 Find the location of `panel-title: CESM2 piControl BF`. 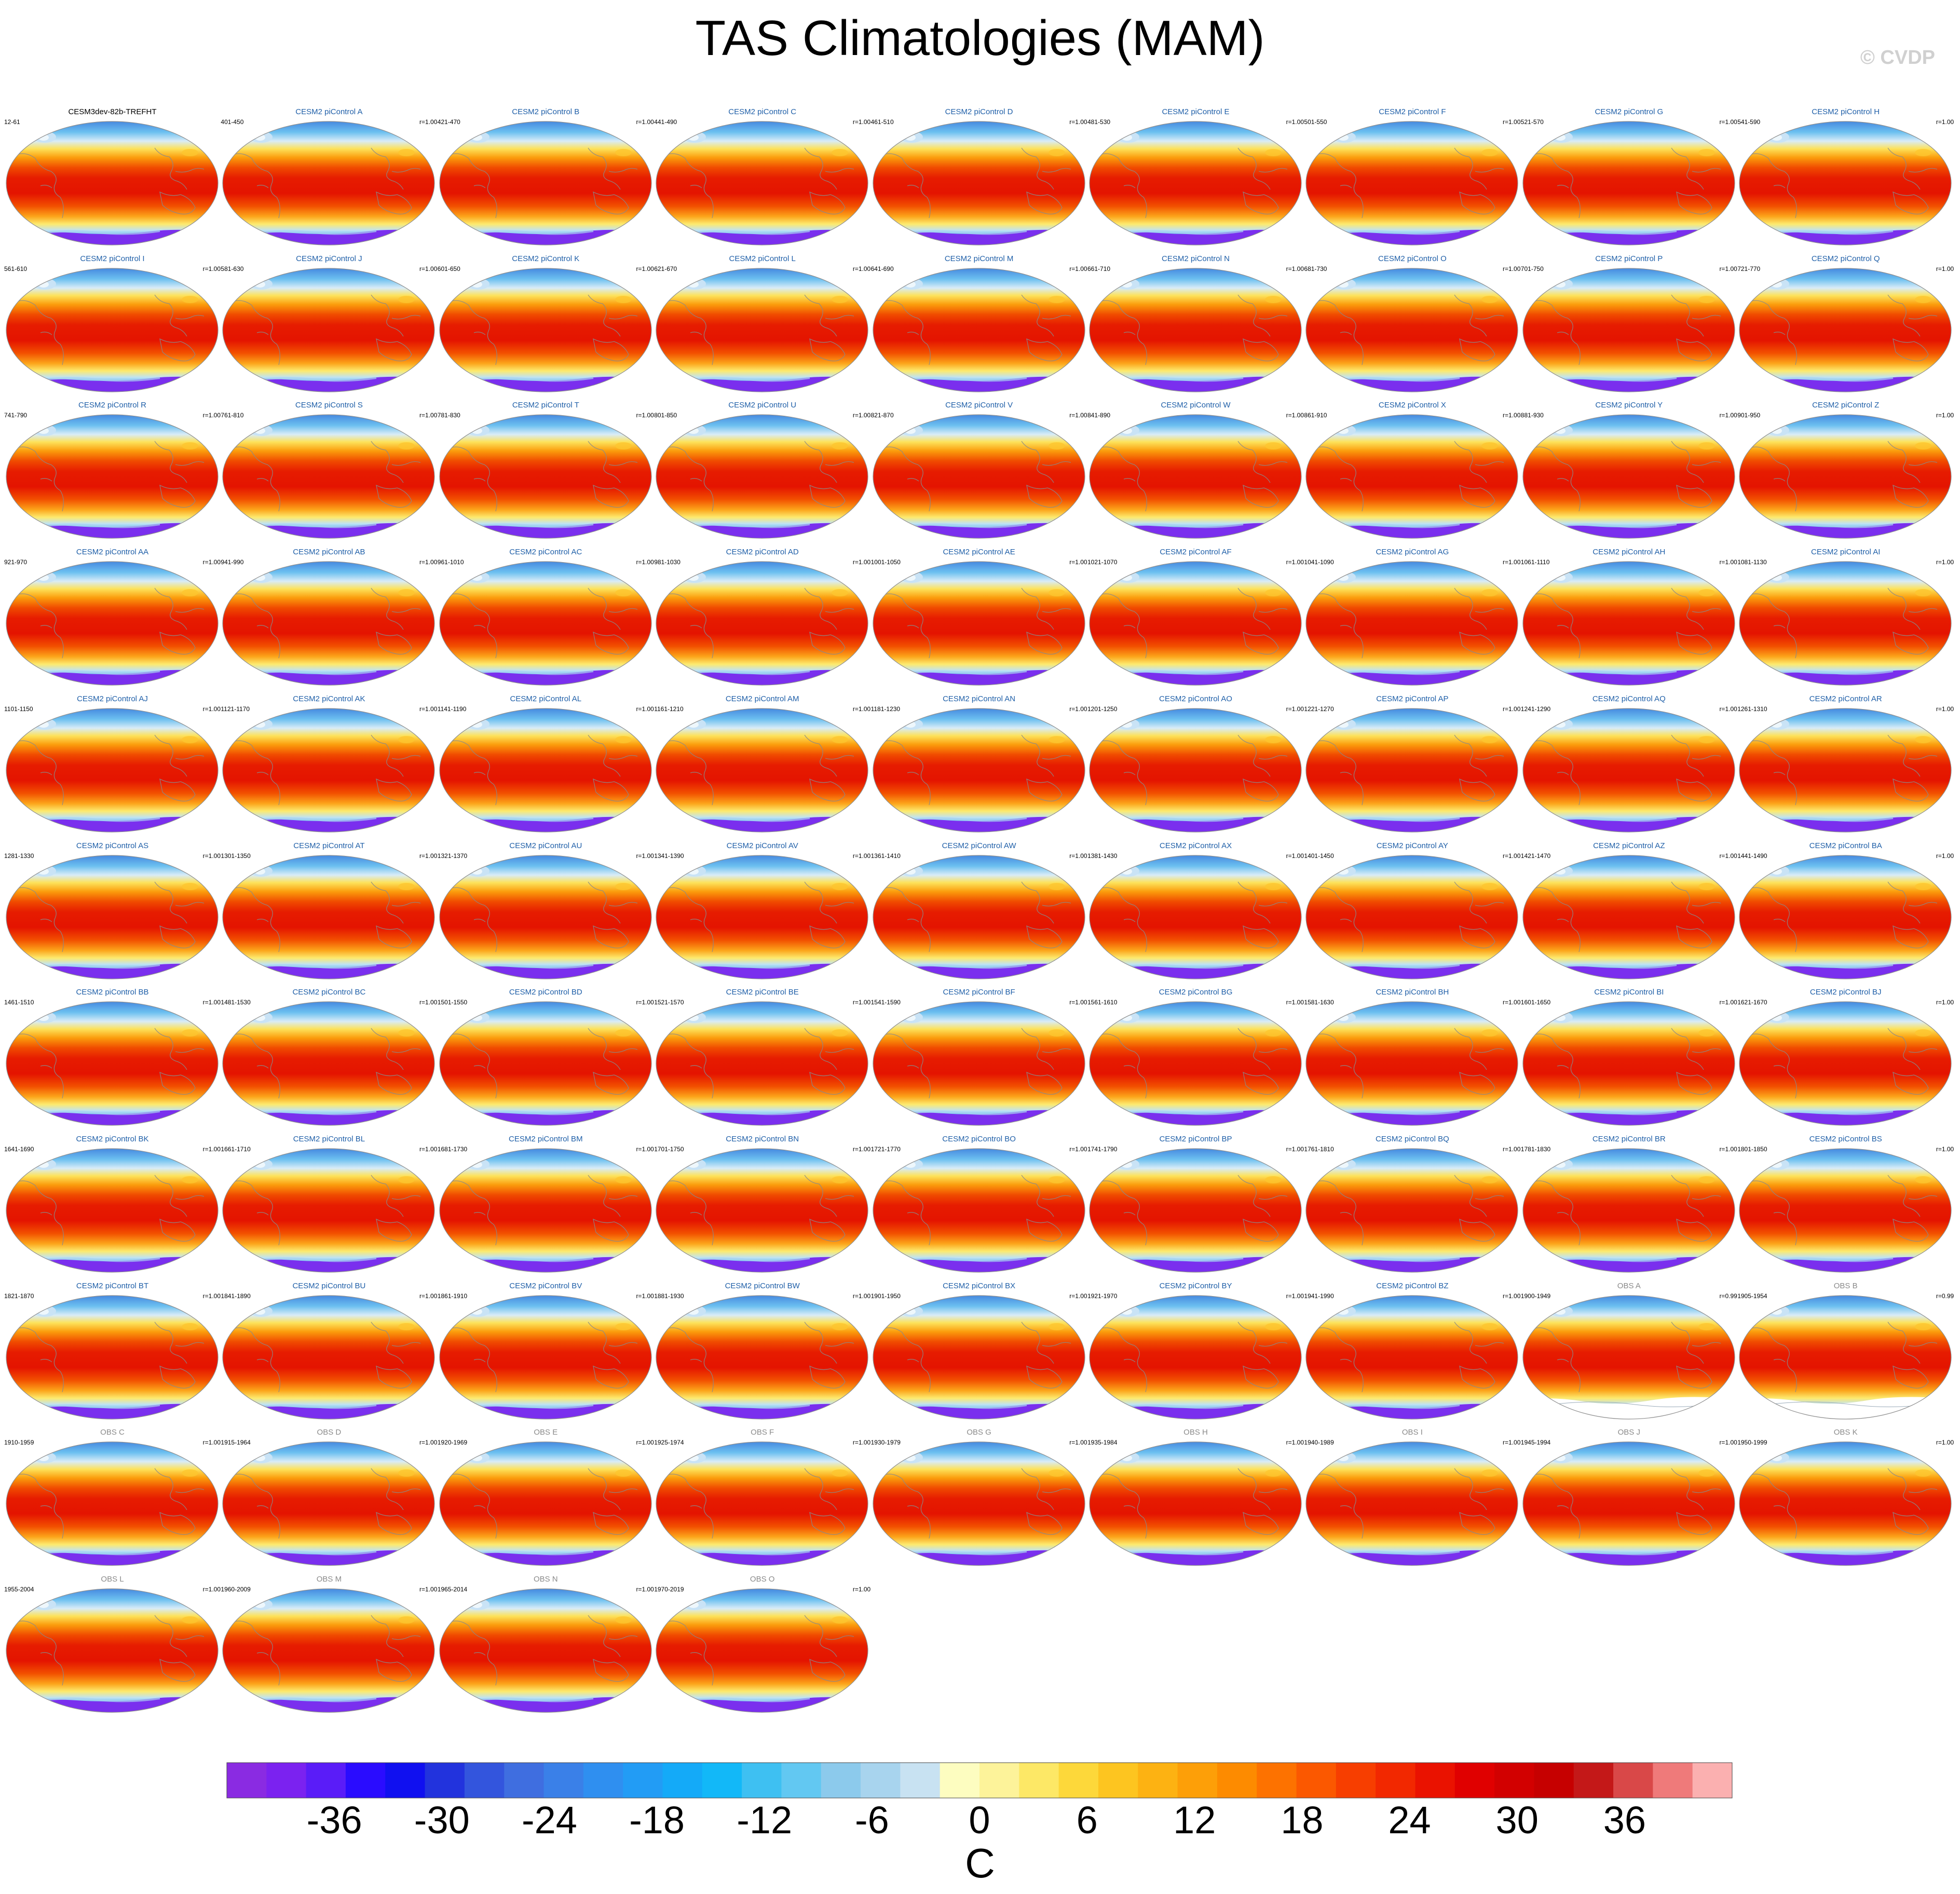

panel-title: CESM2 piControl BF is located at coordinates (979, 992).